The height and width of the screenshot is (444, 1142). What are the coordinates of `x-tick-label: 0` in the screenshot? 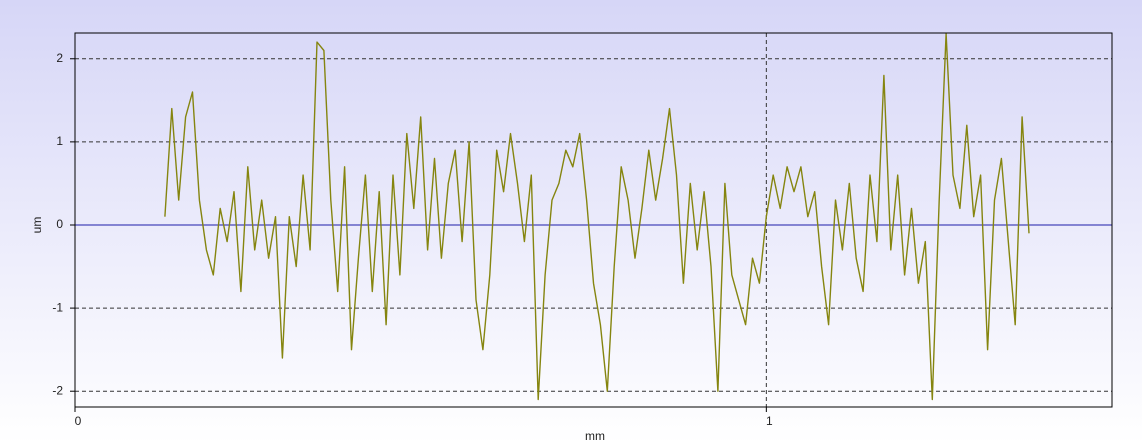 It's located at (78, 421).